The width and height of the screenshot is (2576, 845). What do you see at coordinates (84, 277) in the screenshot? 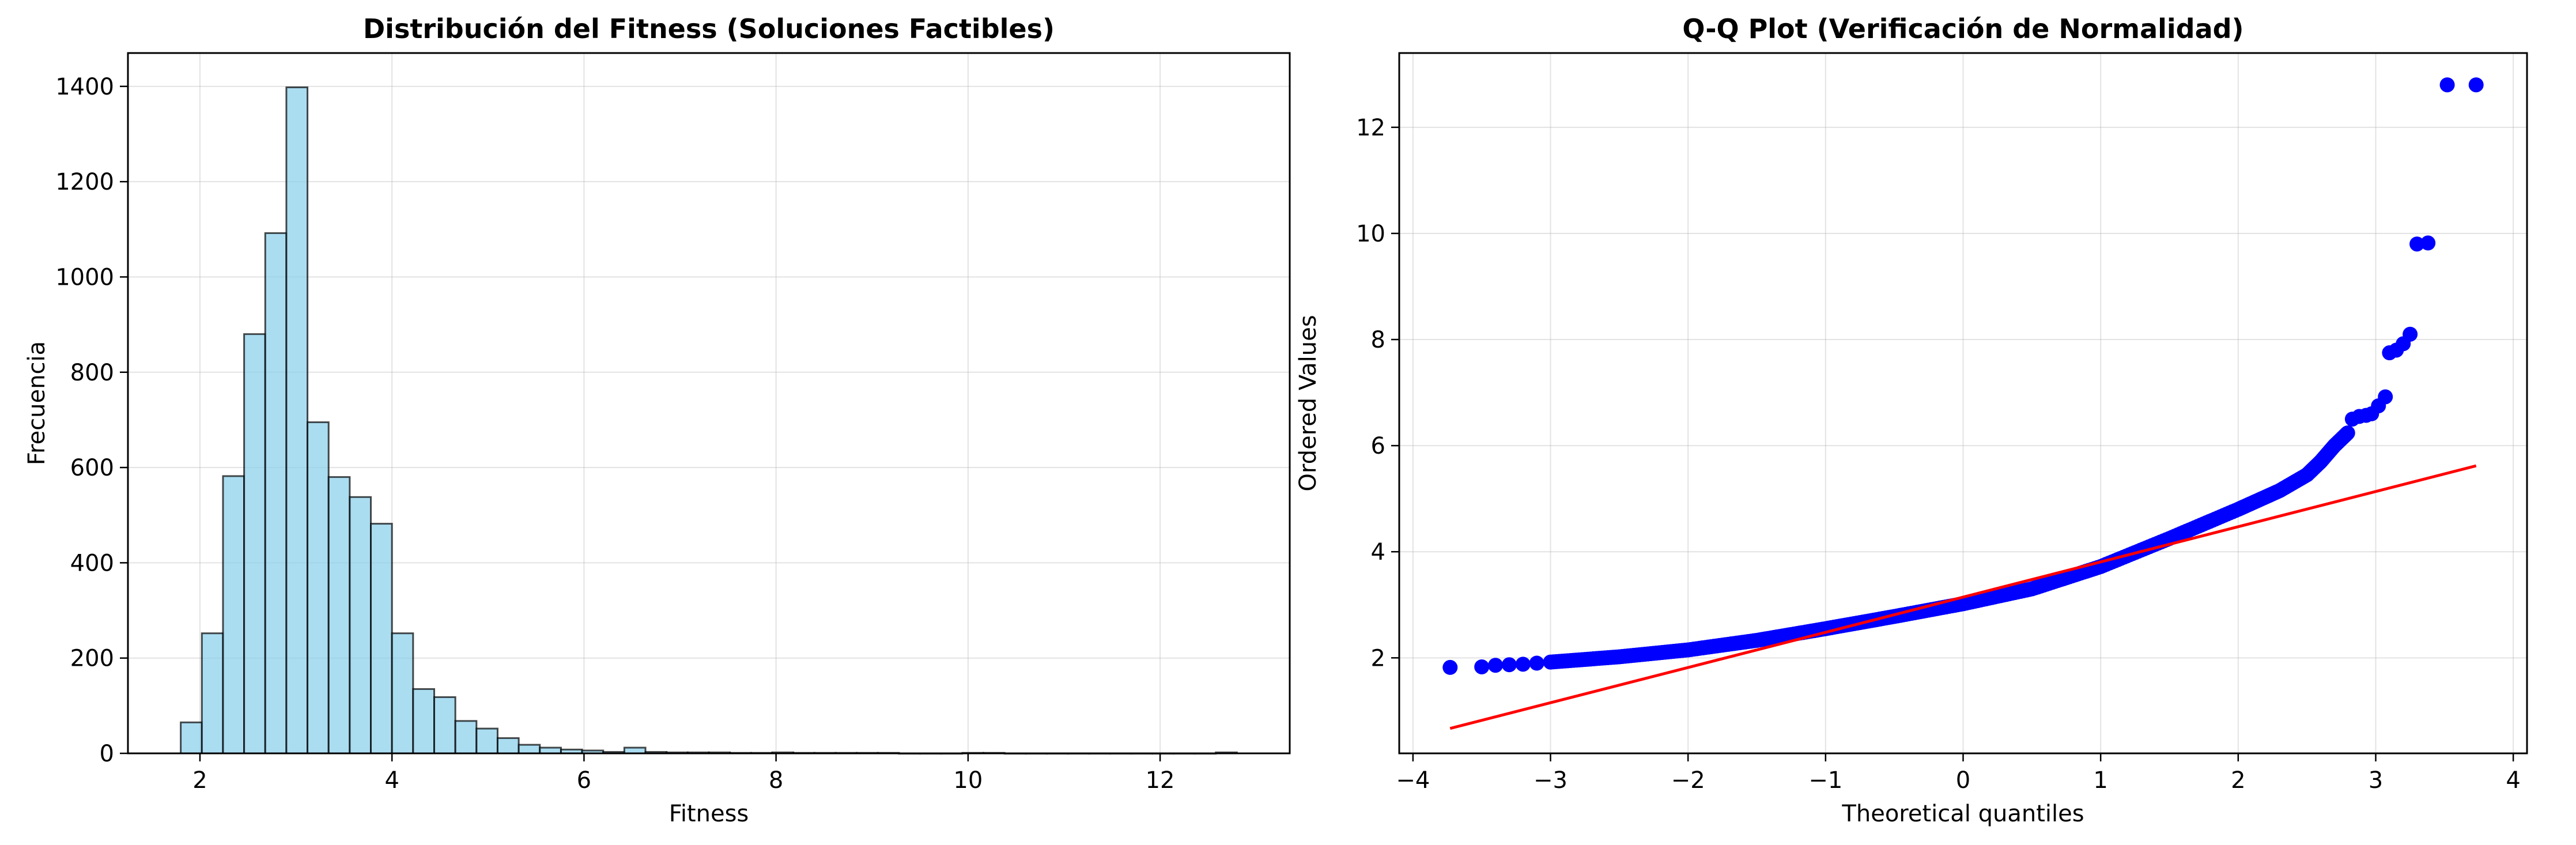
I see `histogram-y-tick-label: 1000` at bounding box center [84, 277].